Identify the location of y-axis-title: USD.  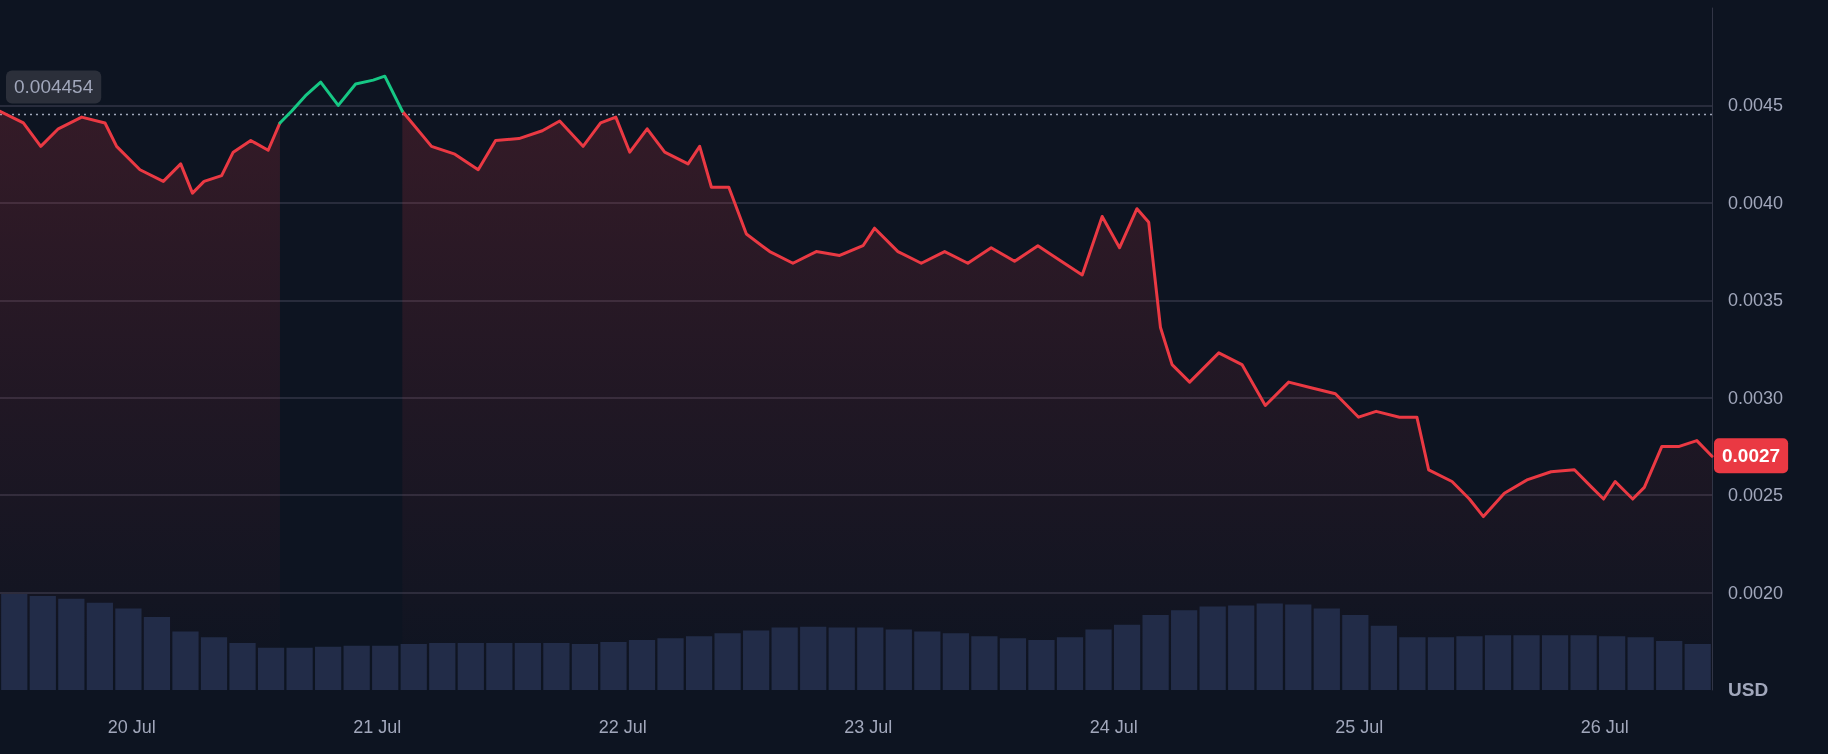
(1748, 689).